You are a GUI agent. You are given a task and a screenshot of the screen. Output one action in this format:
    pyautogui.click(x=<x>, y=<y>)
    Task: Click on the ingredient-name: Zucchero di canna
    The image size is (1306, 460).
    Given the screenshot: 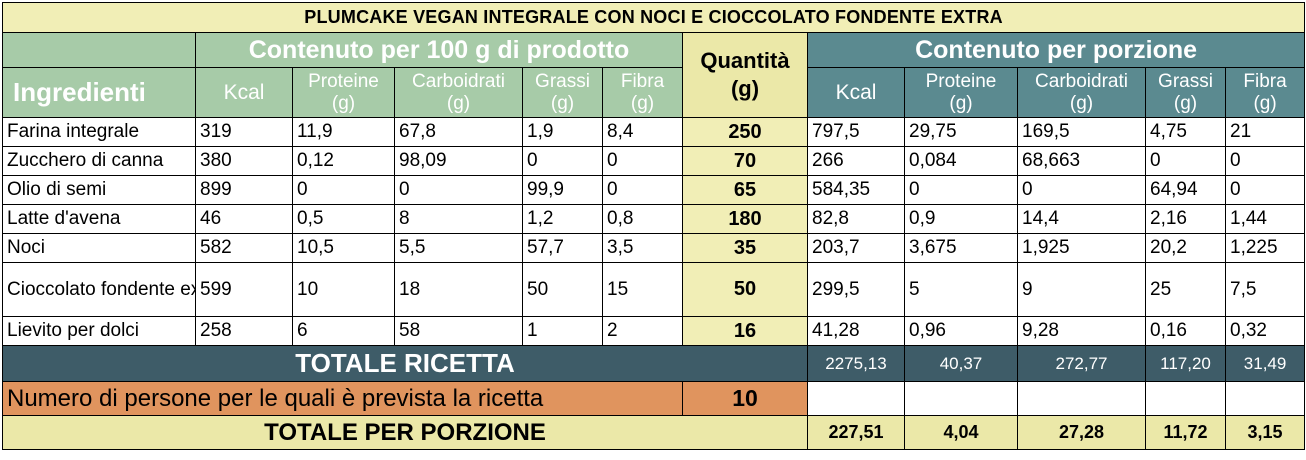 What is the action you would take?
    pyautogui.click(x=99, y=161)
    